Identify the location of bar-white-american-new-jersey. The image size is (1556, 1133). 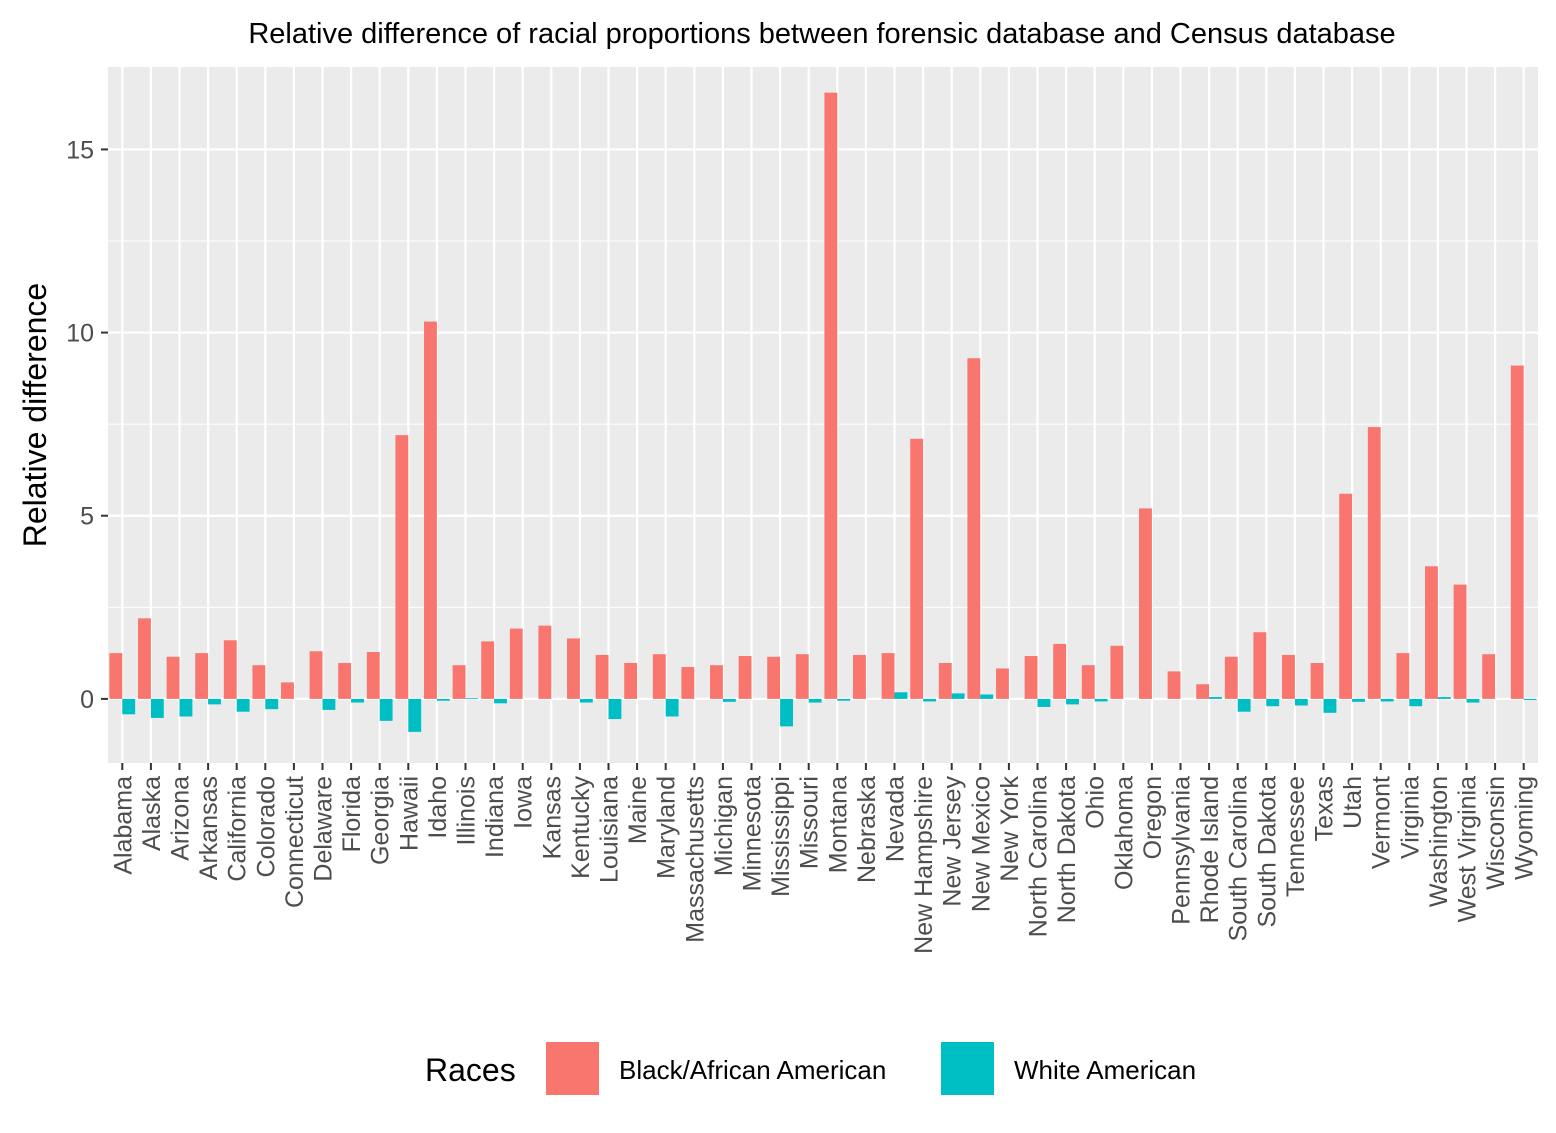
(958, 696).